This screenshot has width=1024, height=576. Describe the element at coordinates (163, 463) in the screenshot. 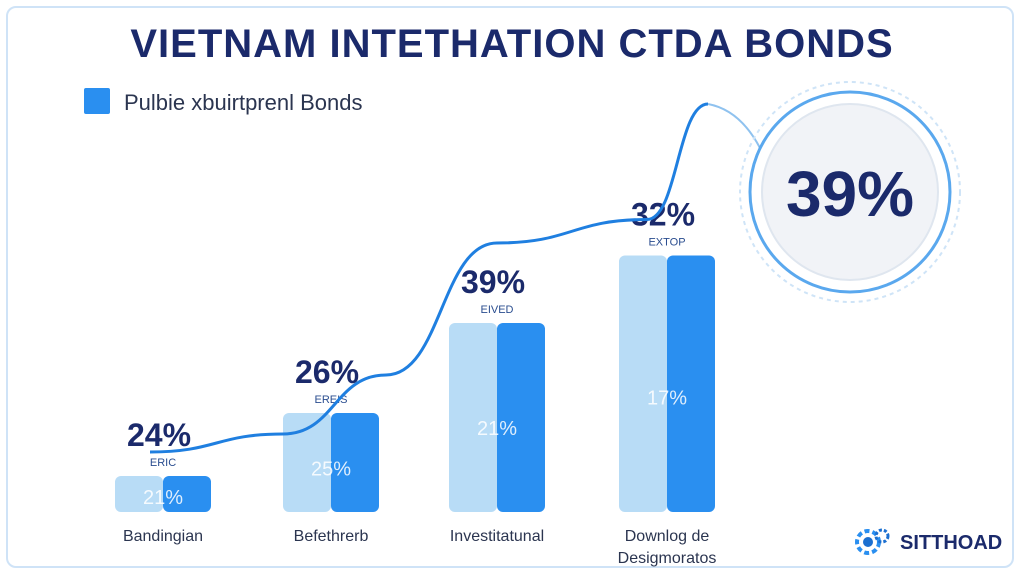

I see `bar-sub-label: ERIC` at that location.